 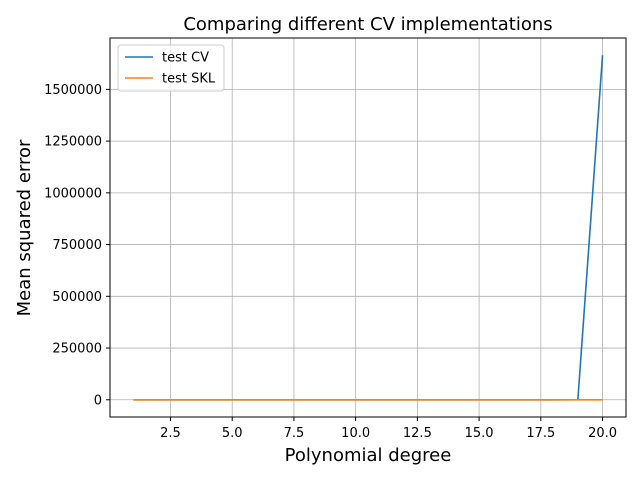 I want to click on x-tick-label: 17.5, so click(x=540, y=433).